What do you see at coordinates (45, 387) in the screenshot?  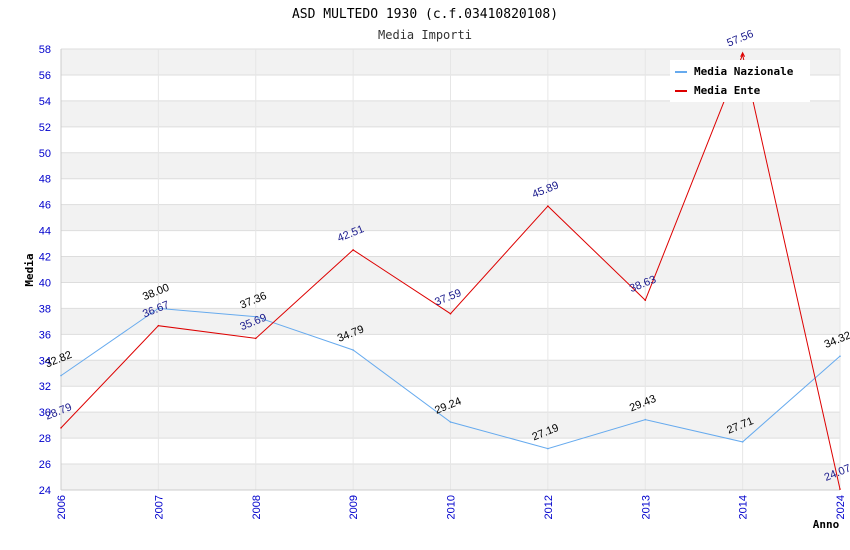 I see `y-tick-label: 32` at bounding box center [45, 387].